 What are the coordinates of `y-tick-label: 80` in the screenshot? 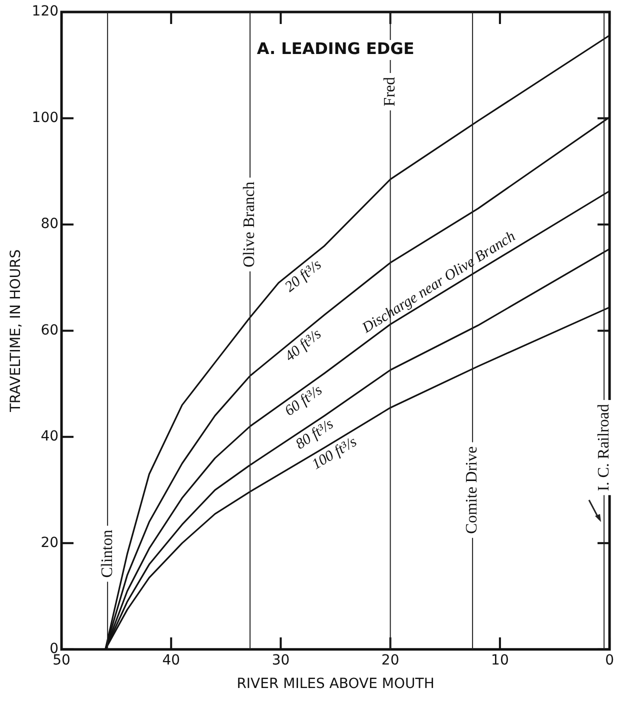 It's located at (49, 224).